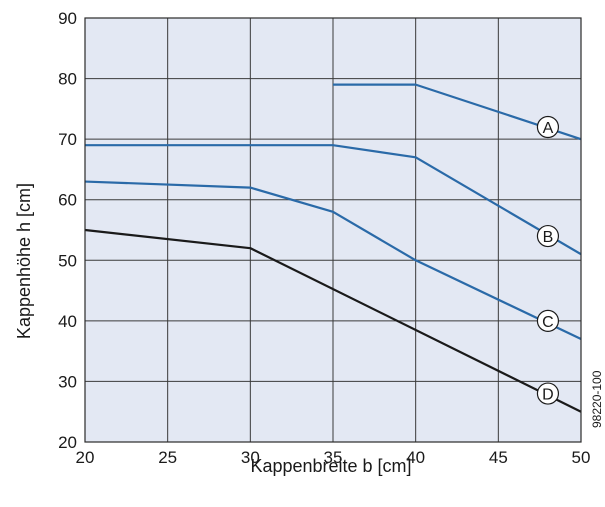 This screenshot has width=605, height=507. Describe the element at coordinates (67, 230) in the screenshot. I see `y-tick-labels: 20 30 40 50 60 70 80 90` at that location.